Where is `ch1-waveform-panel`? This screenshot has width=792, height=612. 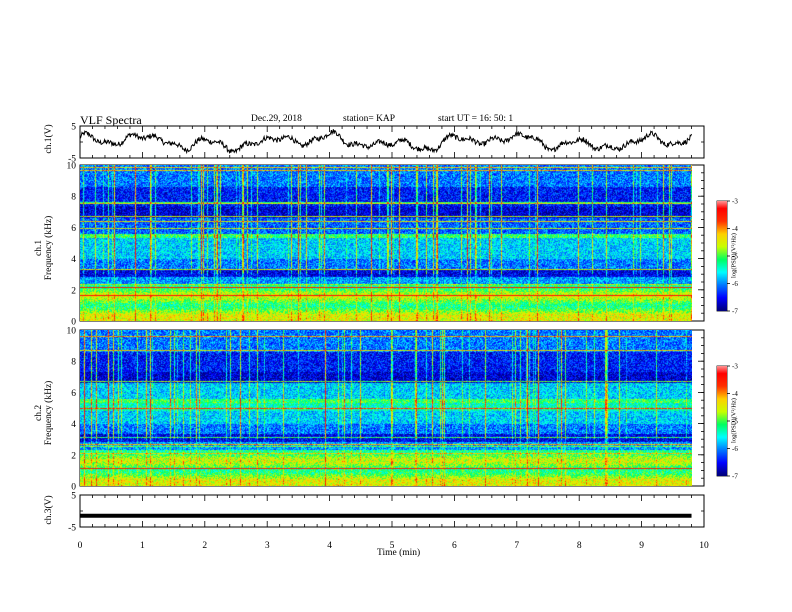
ch1-waveform-panel is located at coordinates (385, 142).